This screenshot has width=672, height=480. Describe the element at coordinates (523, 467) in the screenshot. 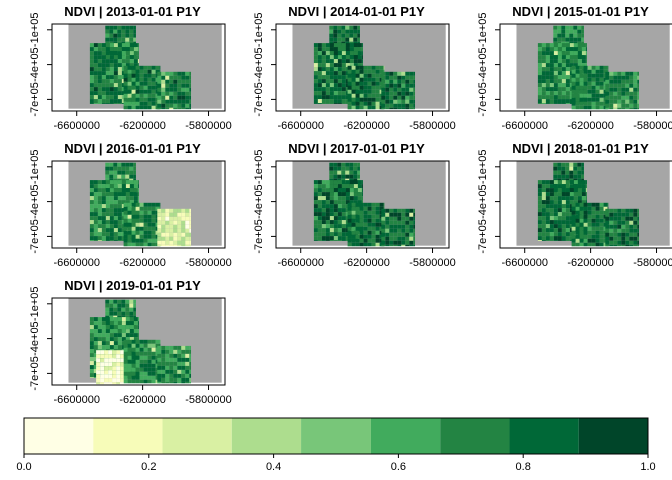

I see `colorbar-tick-label: 0.8` at that location.